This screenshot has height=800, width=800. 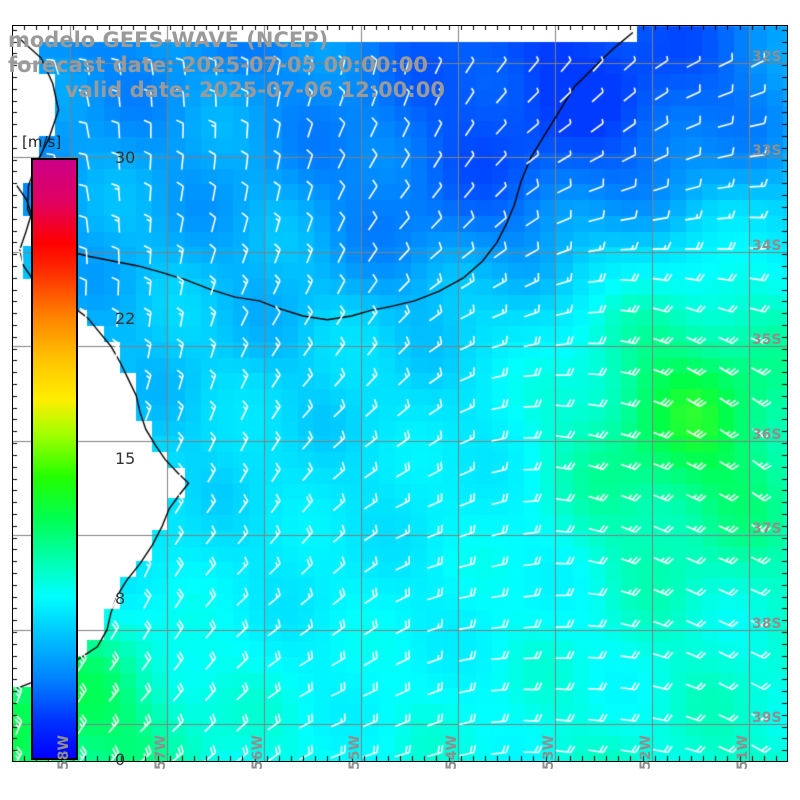 What do you see at coordinates (549, 752) in the screenshot?
I see `lon-label-53W: 53W` at bounding box center [549, 752].